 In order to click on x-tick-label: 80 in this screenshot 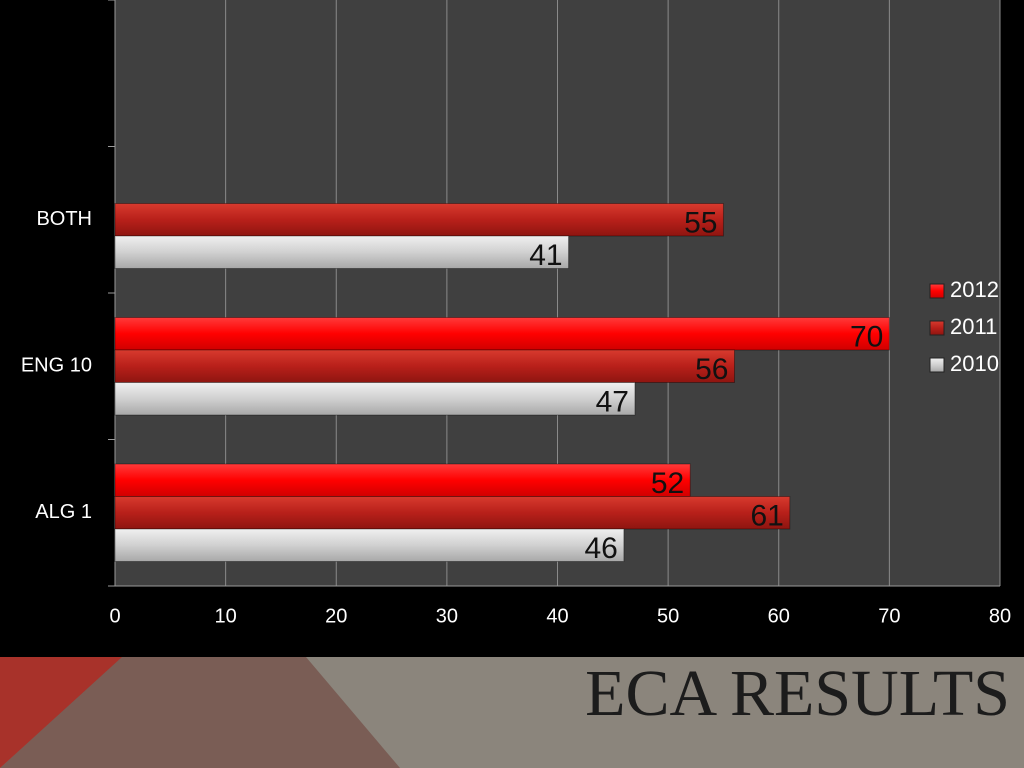, I will do `click(1000, 616)`.